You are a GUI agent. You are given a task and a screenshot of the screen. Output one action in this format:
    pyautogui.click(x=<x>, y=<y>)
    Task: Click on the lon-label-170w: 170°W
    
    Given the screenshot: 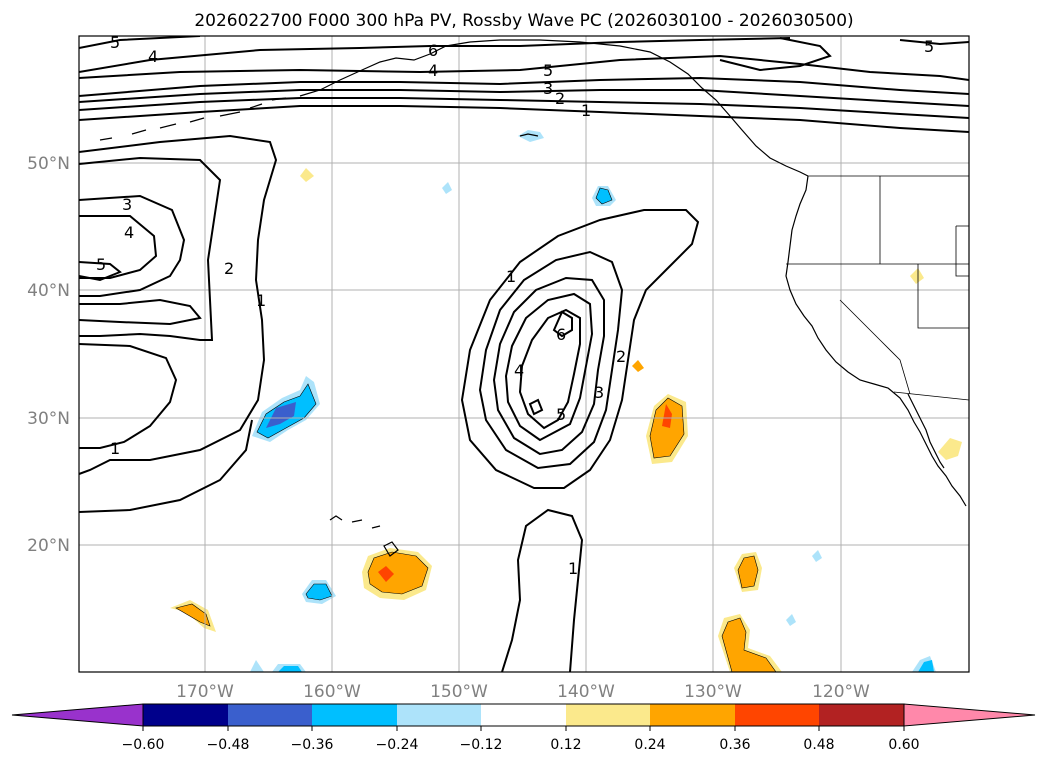 What is the action you would take?
    pyautogui.click(x=205, y=692)
    